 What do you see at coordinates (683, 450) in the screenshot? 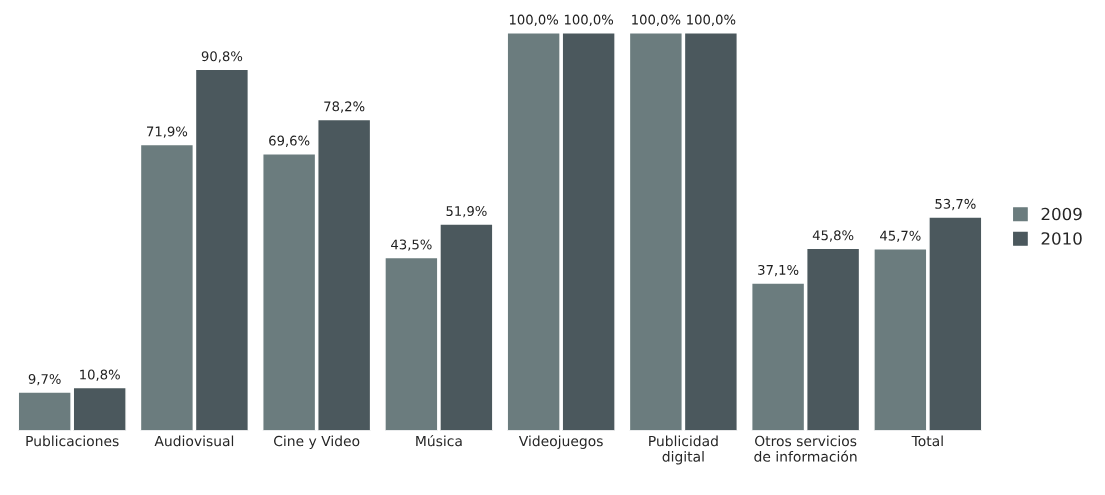
I see `x-tick-label: Publicidad digital` at bounding box center [683, 450].